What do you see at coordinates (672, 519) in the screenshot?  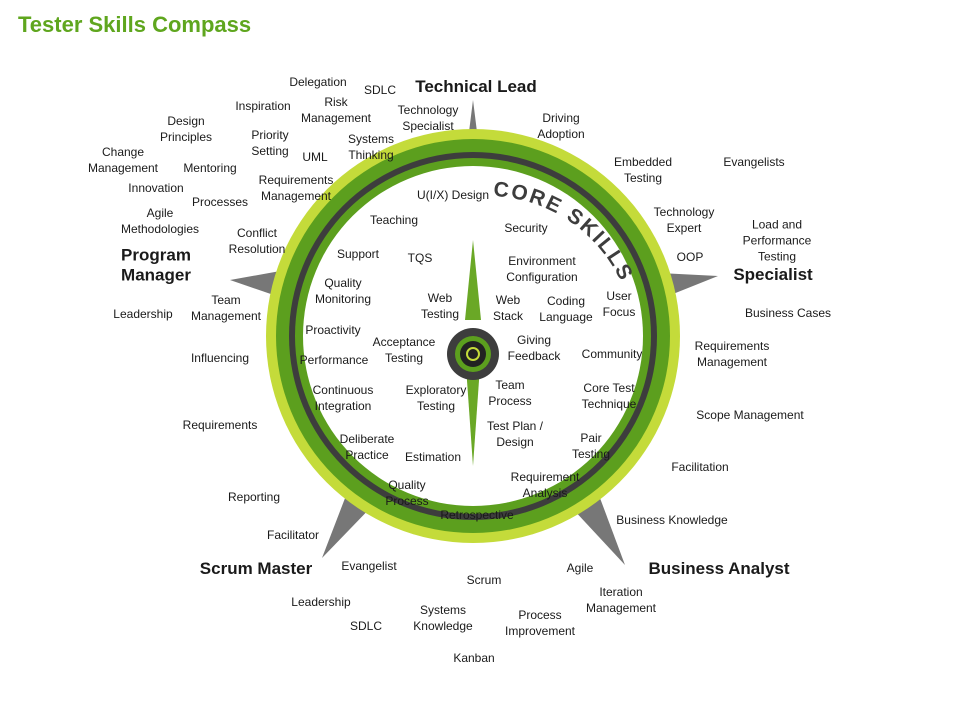 I see `outer-skill: Business Knowledge` at bounding box center [672, 519].